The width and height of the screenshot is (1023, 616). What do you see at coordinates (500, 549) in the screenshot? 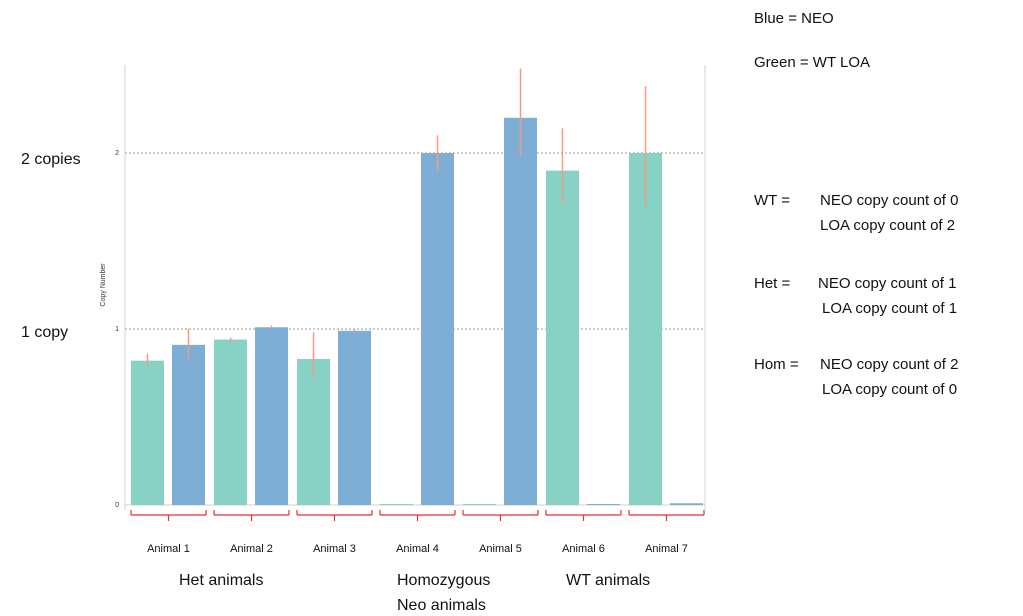
I see `x-tick-label: Animal 5` at bounding box center [500, 549].